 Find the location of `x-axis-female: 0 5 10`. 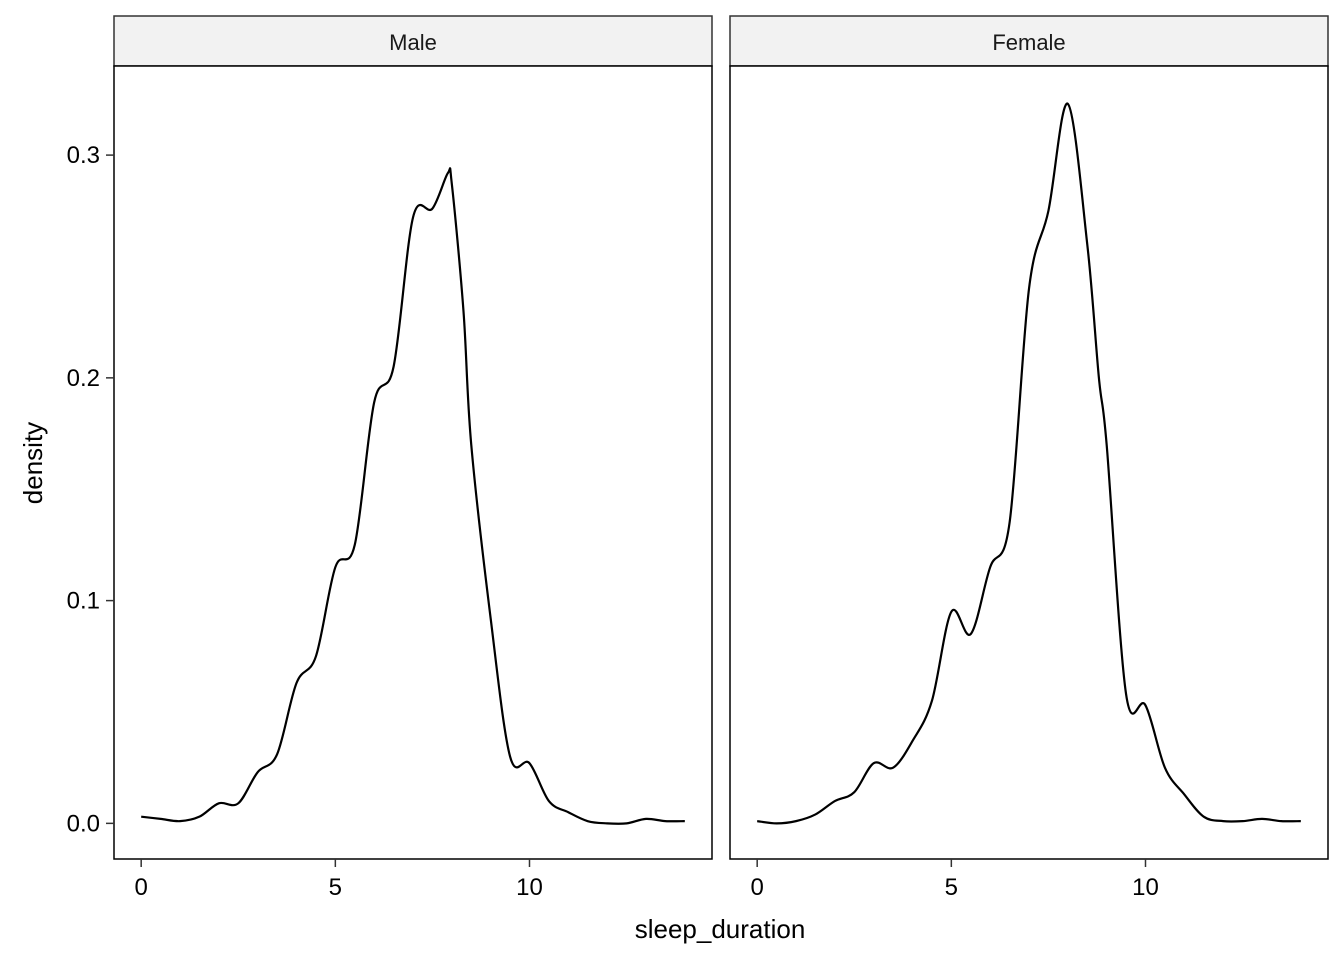

x-axis-female: 0 5 10 is located at coordinates (955, 880).